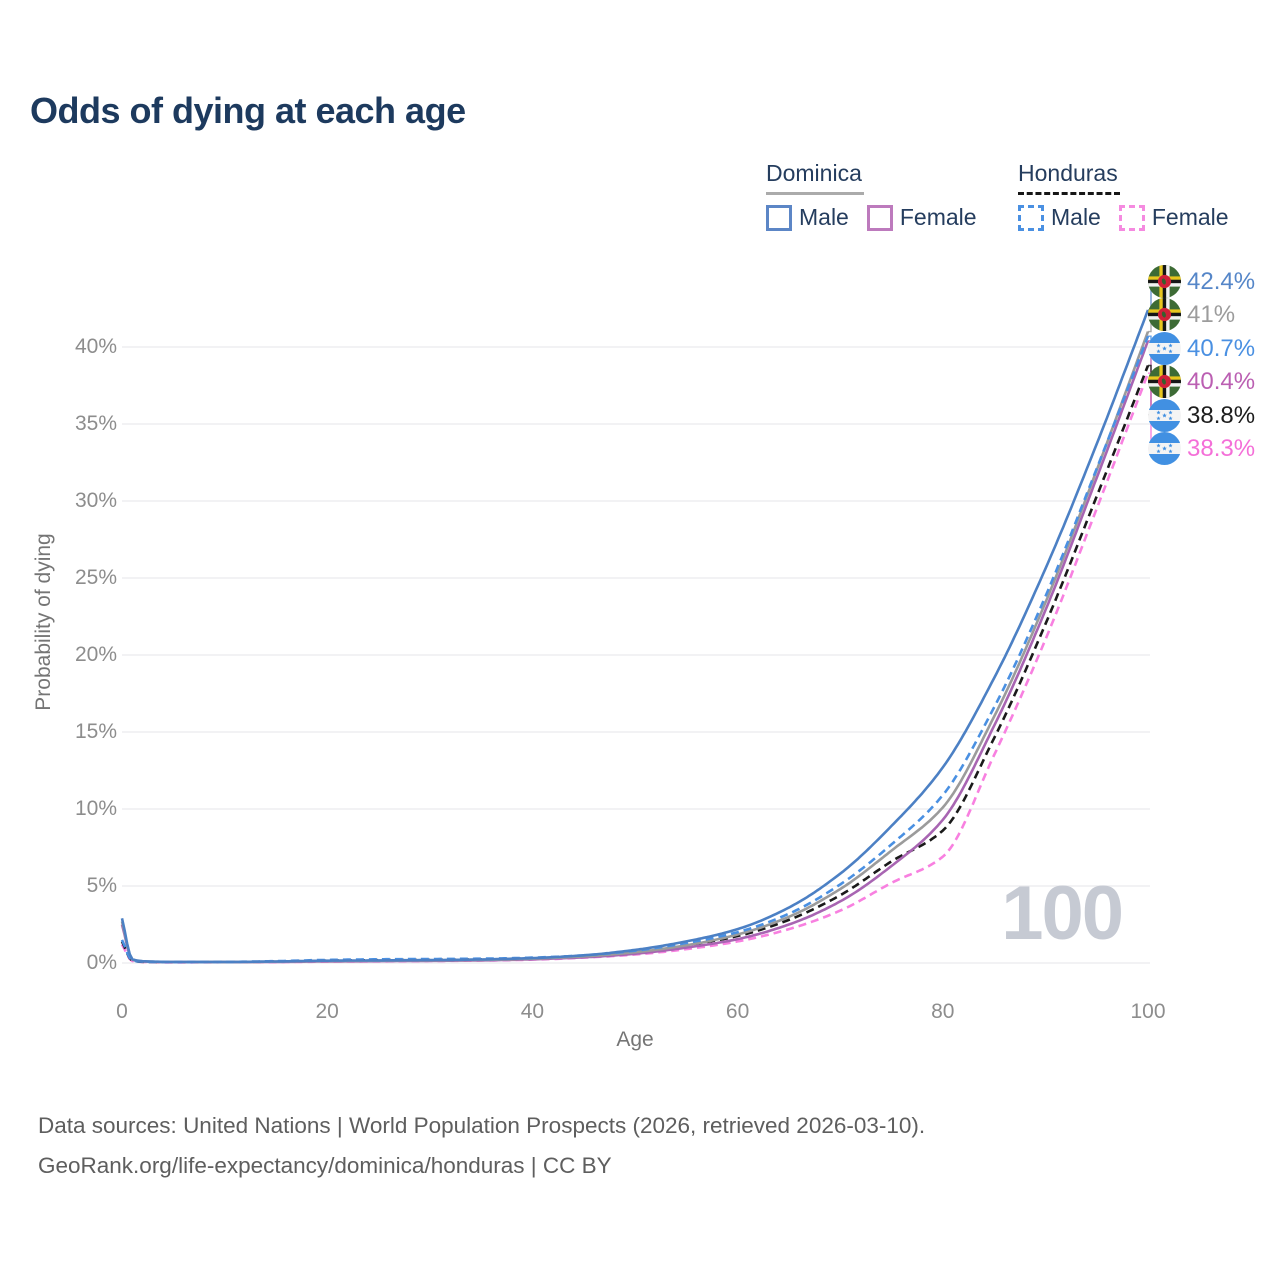  Describe the element at coordinates (1131, 217) in the screenshot. I see `honduras-female-swatch-icon` at that location.